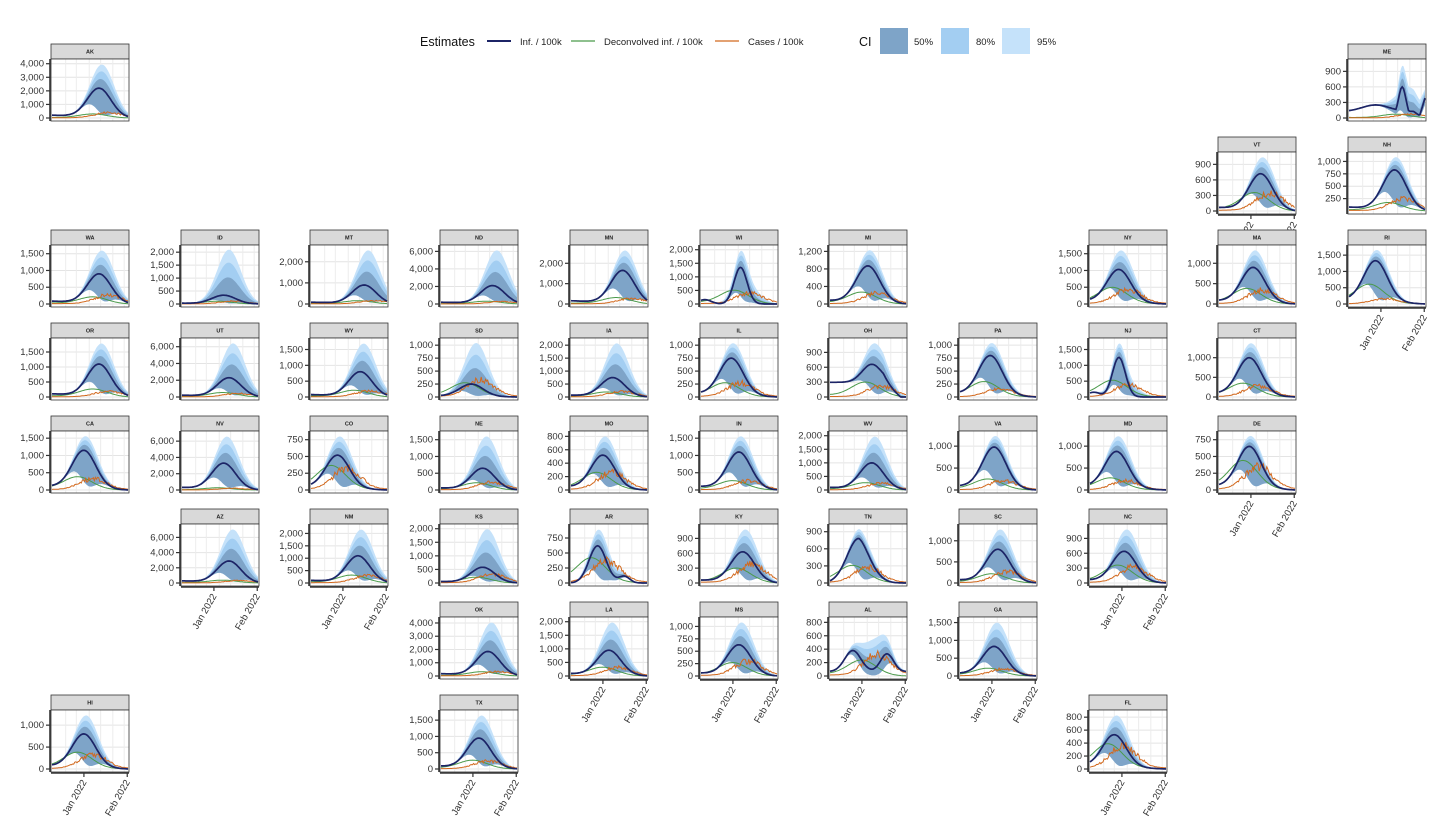 Image resolution: width=1440 pixels, height=840 pixels. Describe the element at coordinates (479, 611) in the screenshot. I see `strip-label: OK` at that location.